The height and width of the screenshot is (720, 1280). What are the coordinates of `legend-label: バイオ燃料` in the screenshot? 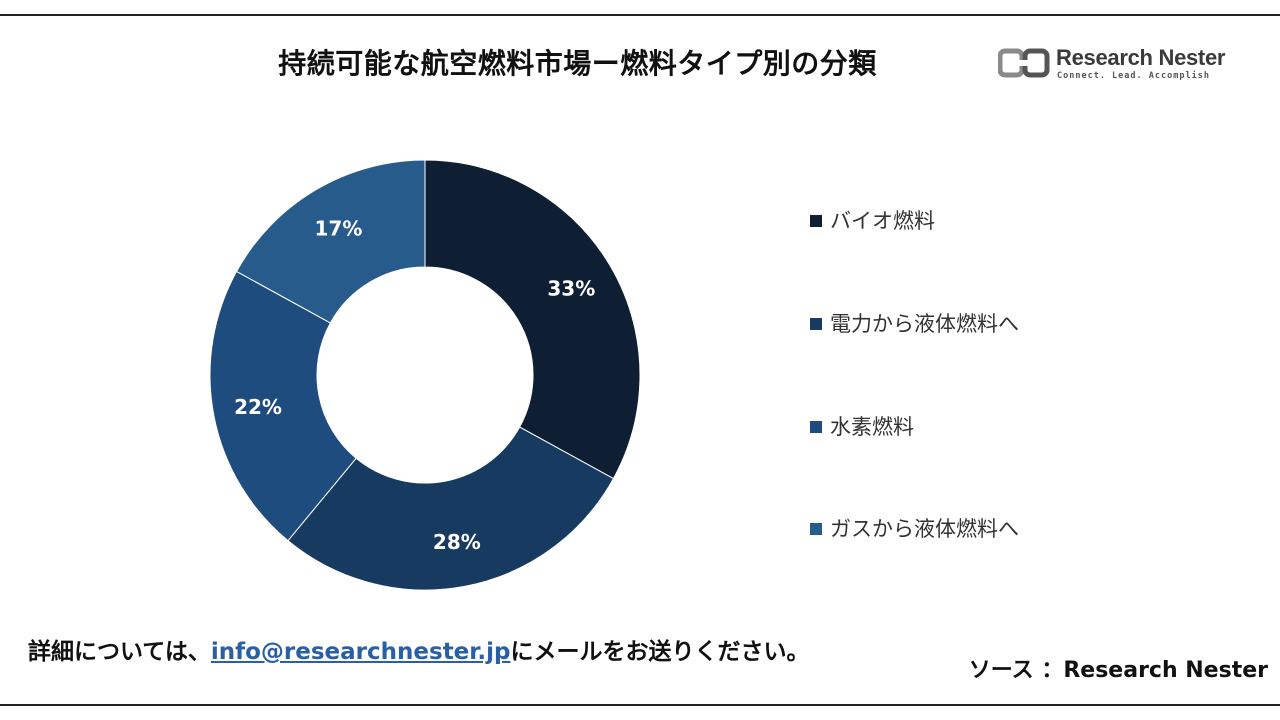 It's located at (882, 221).